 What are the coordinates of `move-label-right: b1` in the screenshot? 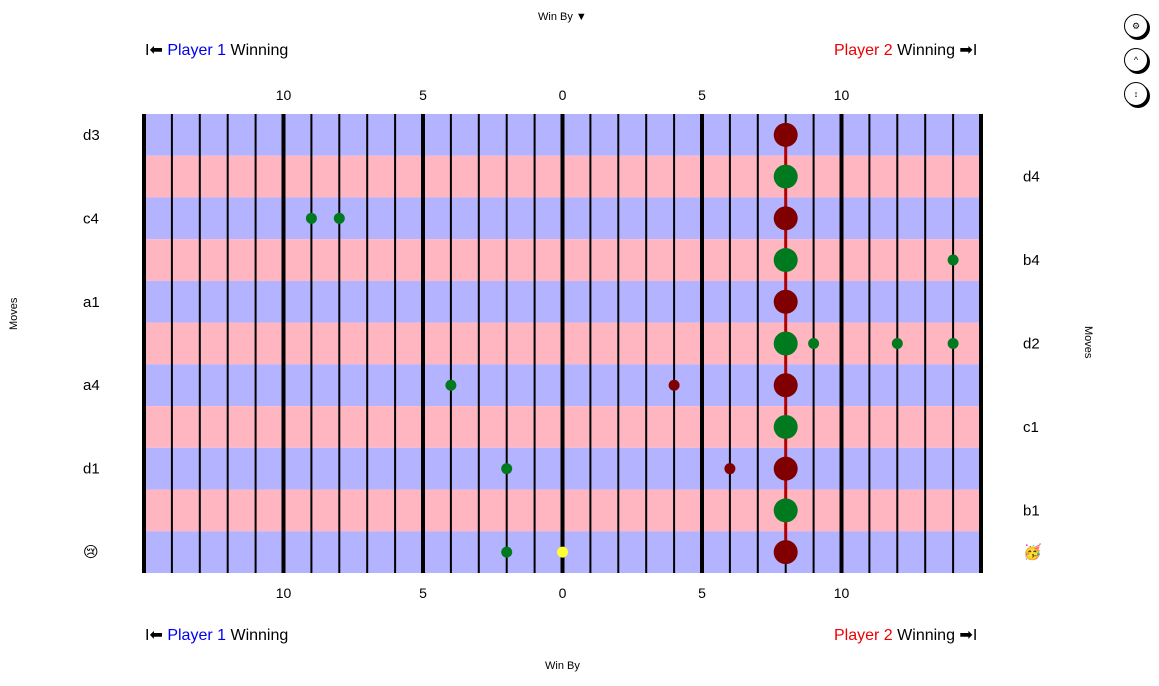 It's located at (1031, 510).